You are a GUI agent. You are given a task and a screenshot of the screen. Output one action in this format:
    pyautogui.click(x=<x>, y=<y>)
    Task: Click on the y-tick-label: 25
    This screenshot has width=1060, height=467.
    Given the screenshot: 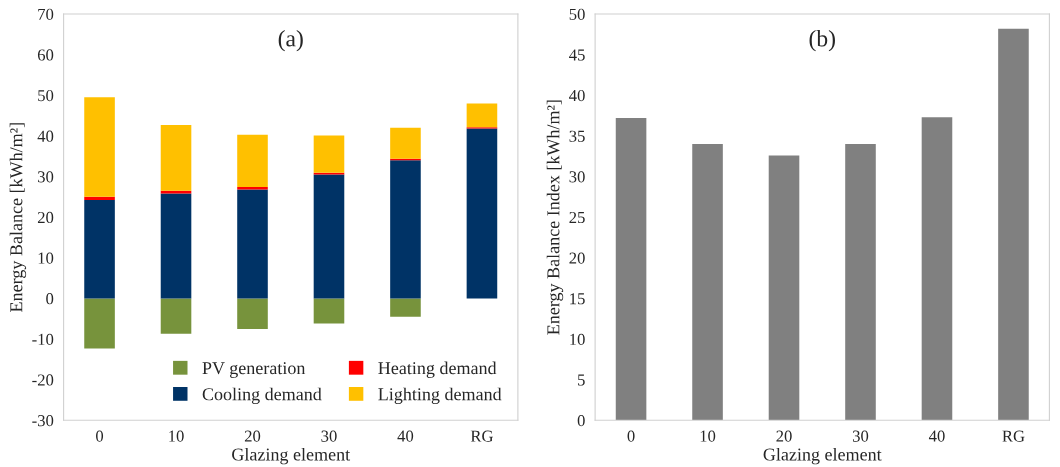 What is the action you would take?
    pyautogui.click(x=577, y=217)
    